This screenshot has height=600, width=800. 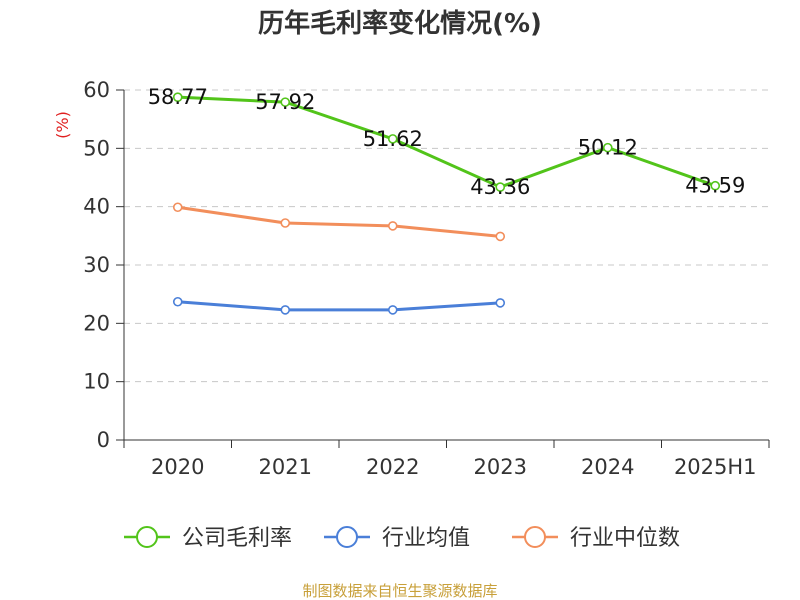 I want to click on data-label: 57.92, so click(x=285, y=102).